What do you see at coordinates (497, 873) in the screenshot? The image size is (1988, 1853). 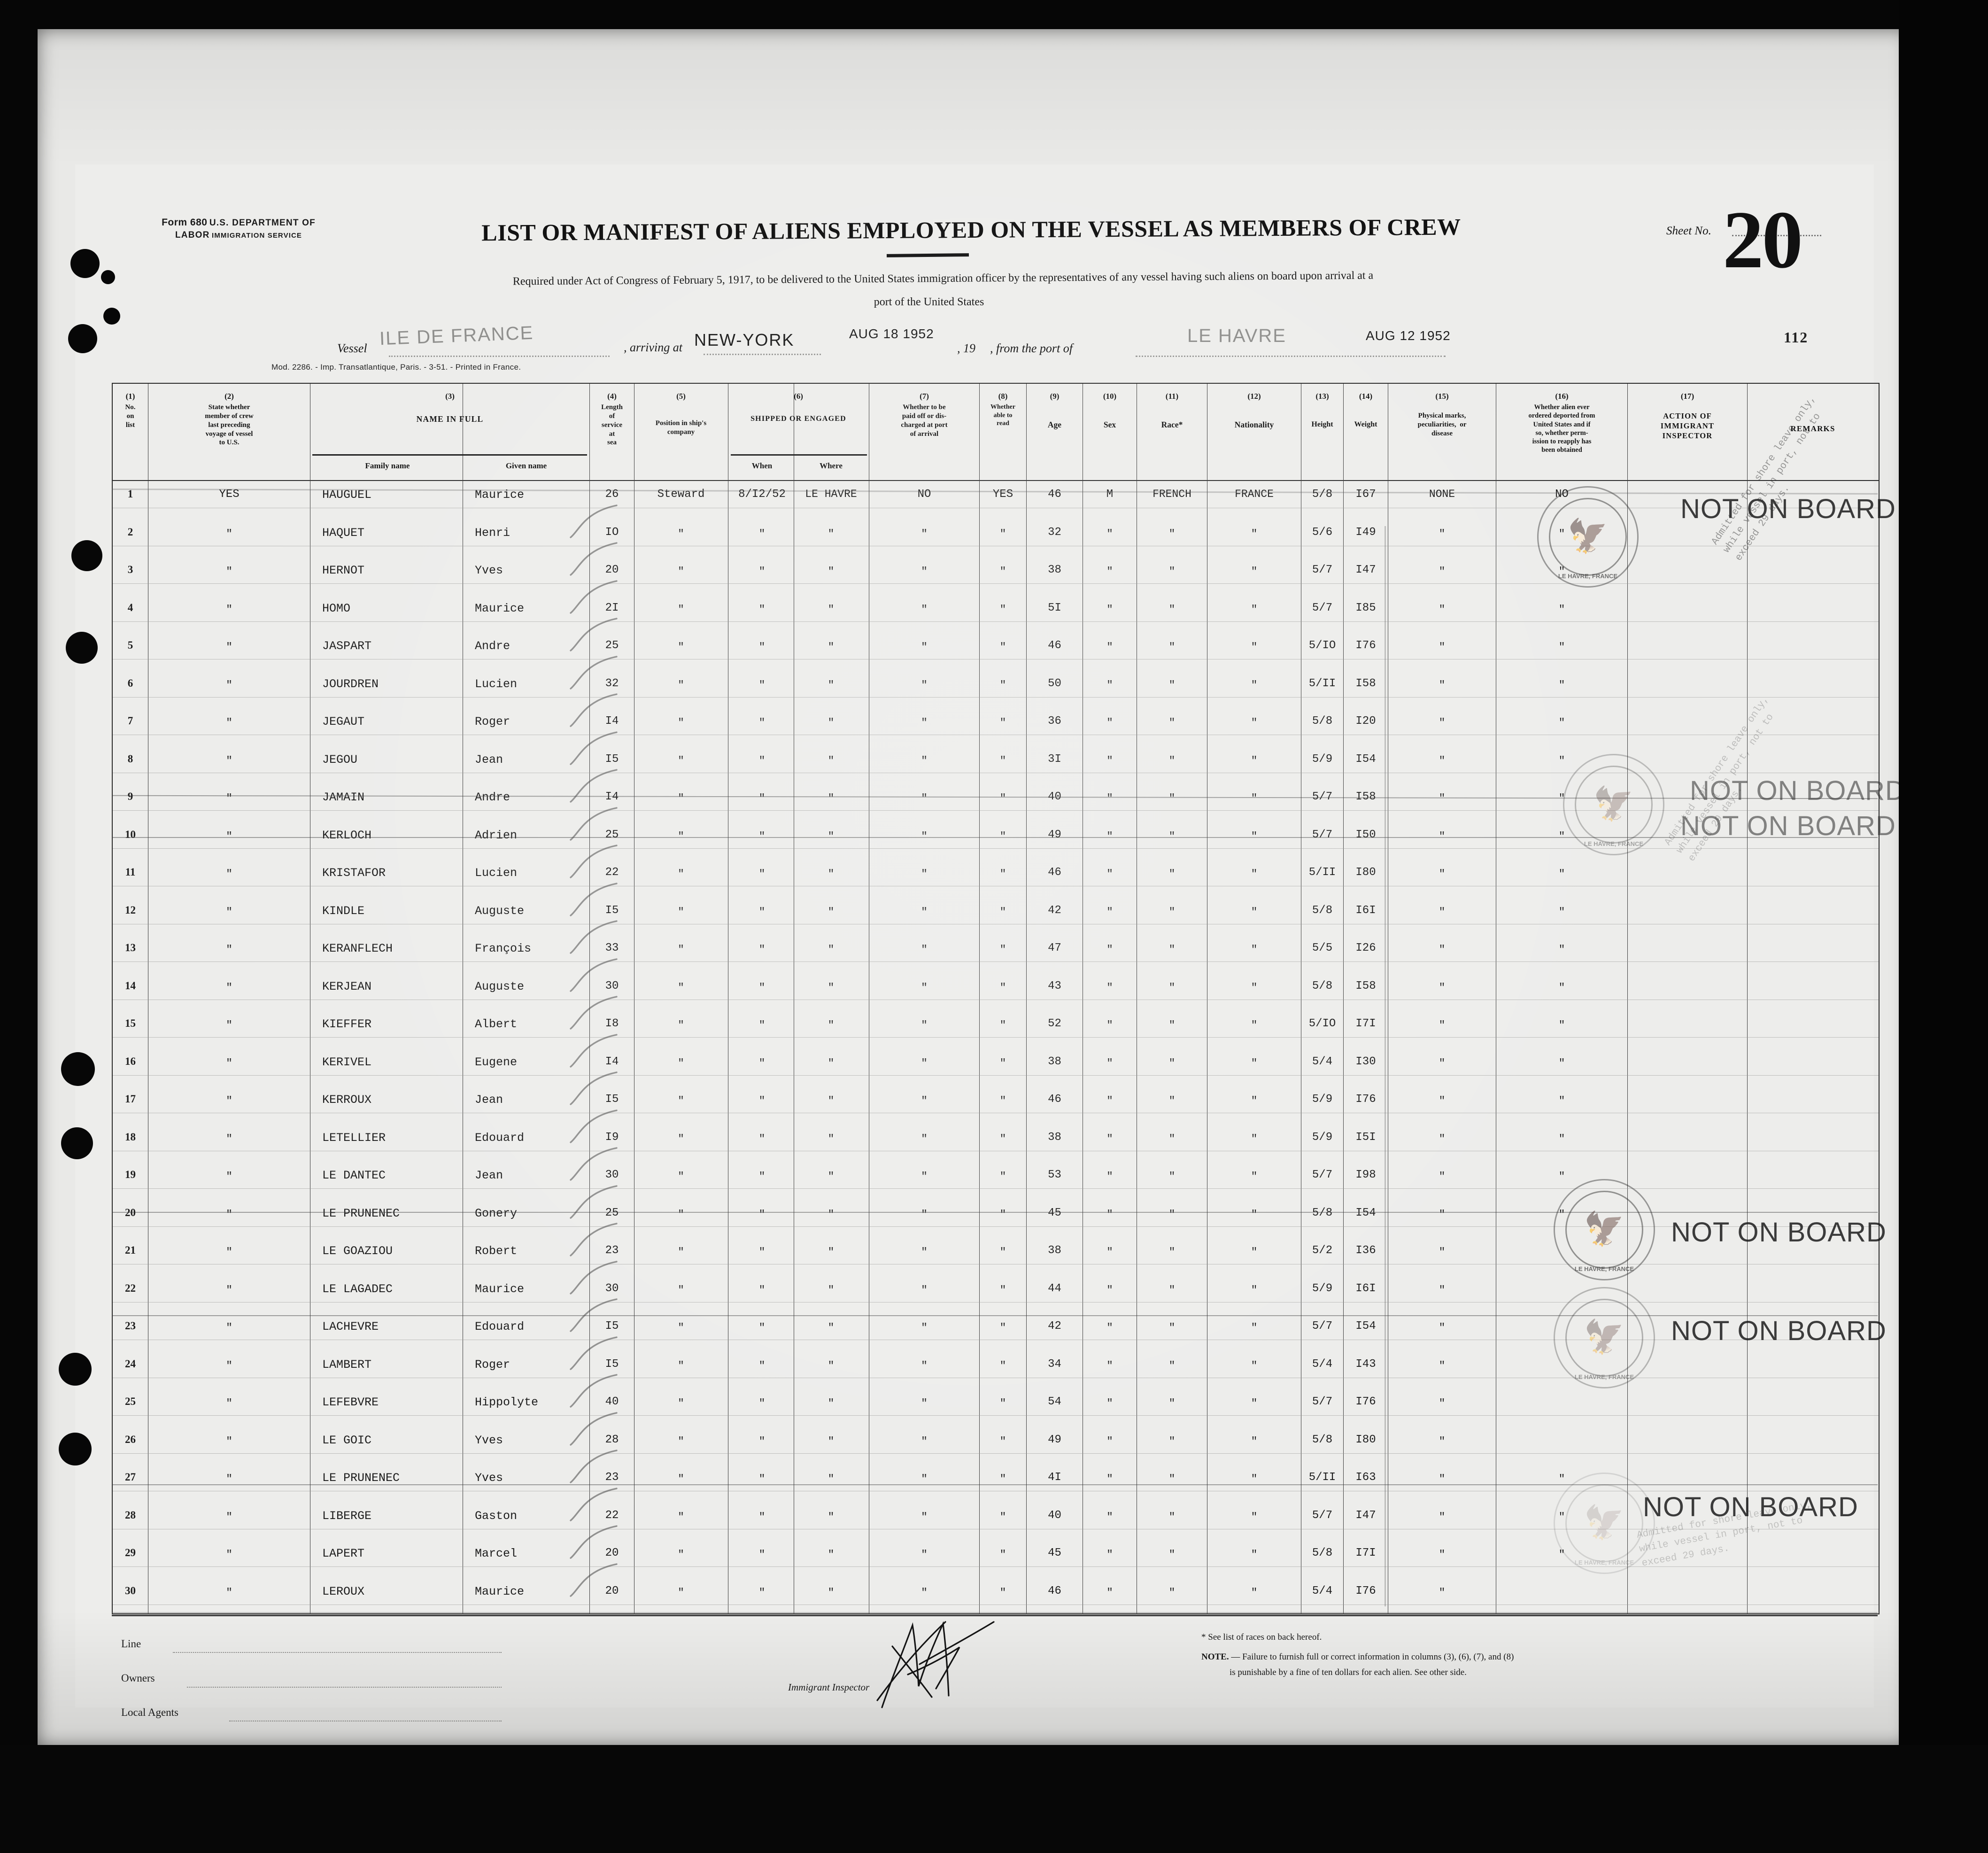 I see `cell-given: Lucien` at bounding box center [497, 873].